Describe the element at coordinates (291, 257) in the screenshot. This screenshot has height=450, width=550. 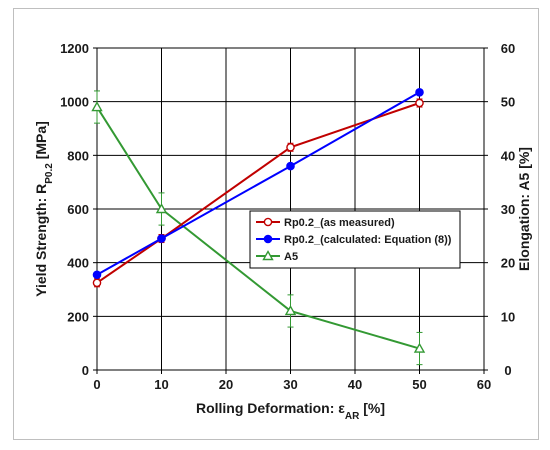
I see `legend-label: A5` at that location.